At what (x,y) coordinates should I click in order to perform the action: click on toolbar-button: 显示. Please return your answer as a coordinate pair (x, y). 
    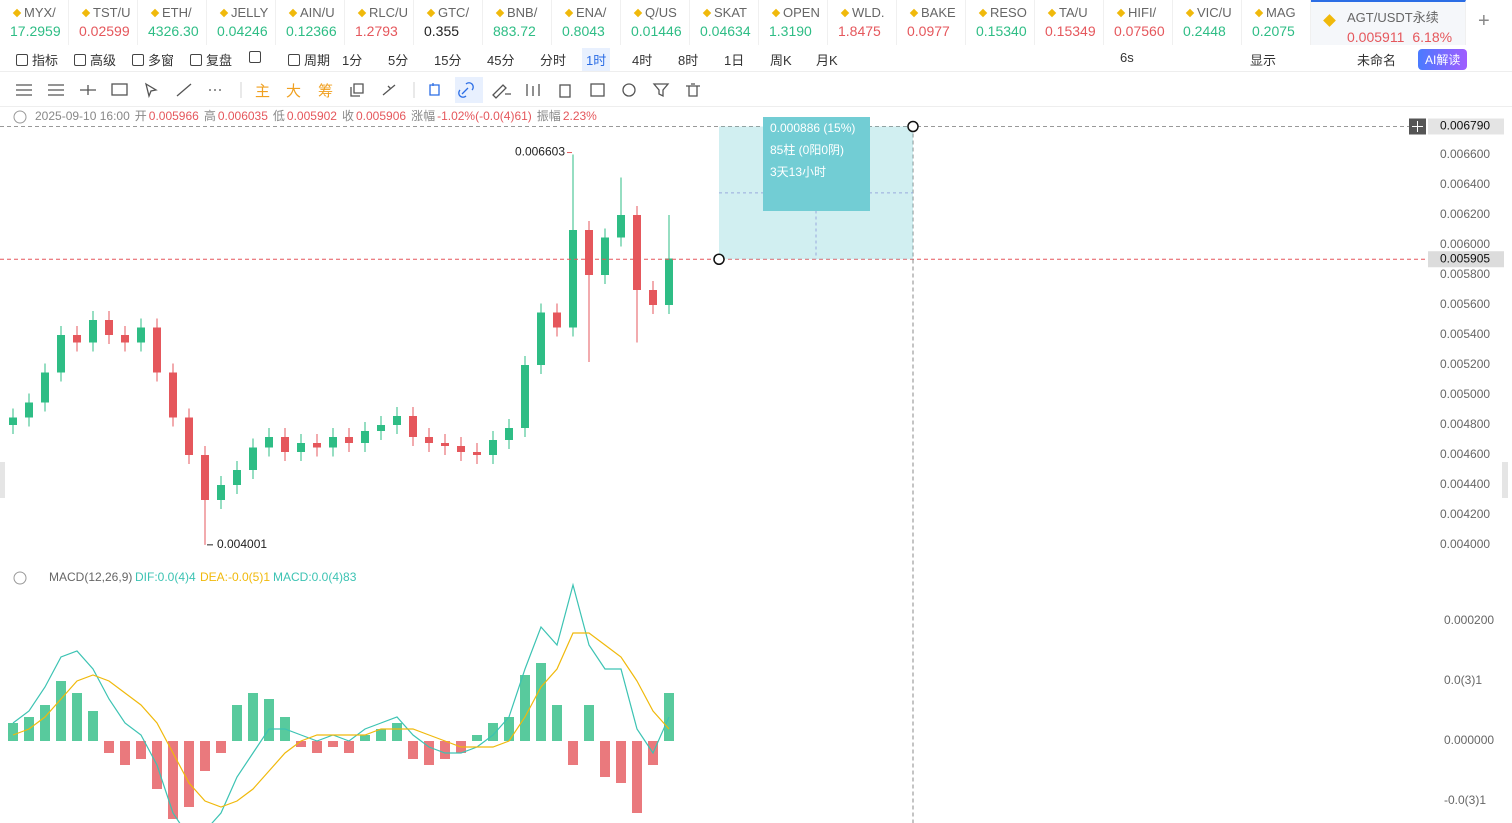
    Looking at the image, I should click on (1263, 60).